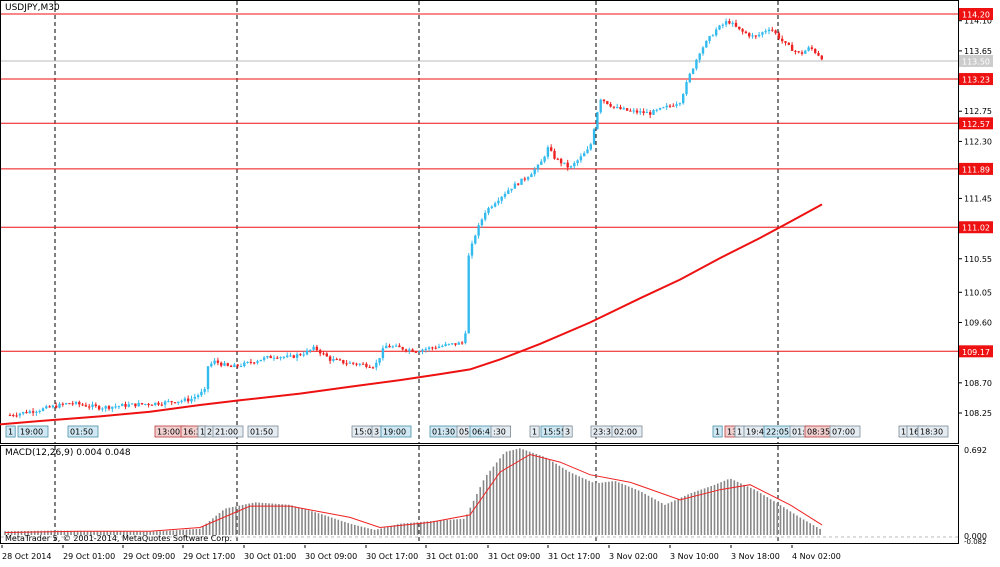  I want to click on time-tick-label: 29 Oct 17:00, so click(209, 556).